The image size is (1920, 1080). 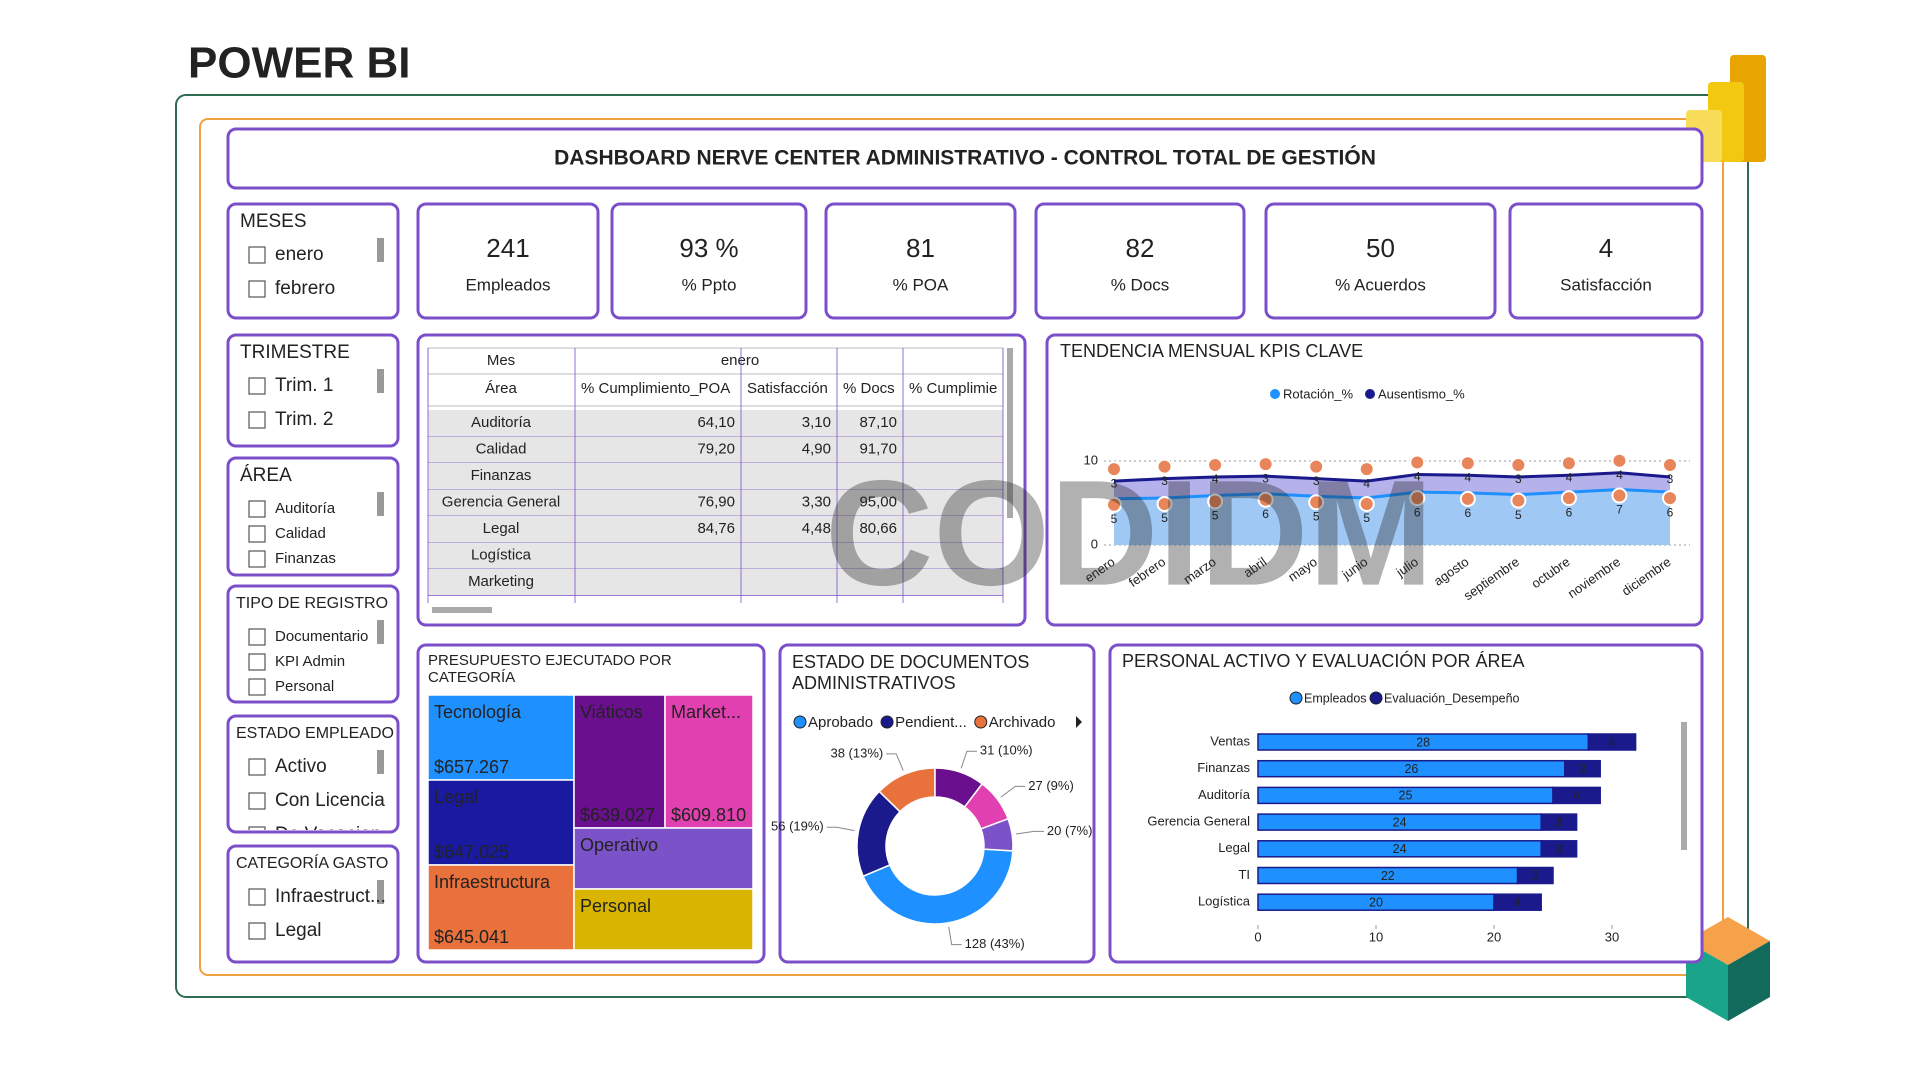 What do you see at coordinates (501, 449) in the screenshot?
I see `table-cell: Calidad` at bounding box center [501, 449].